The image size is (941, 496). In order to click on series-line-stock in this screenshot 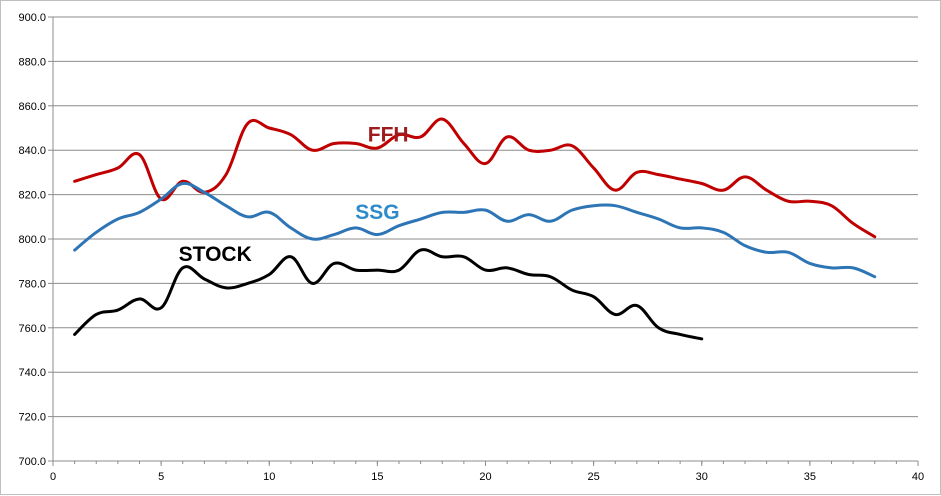, I will do `click(388, 294)`.